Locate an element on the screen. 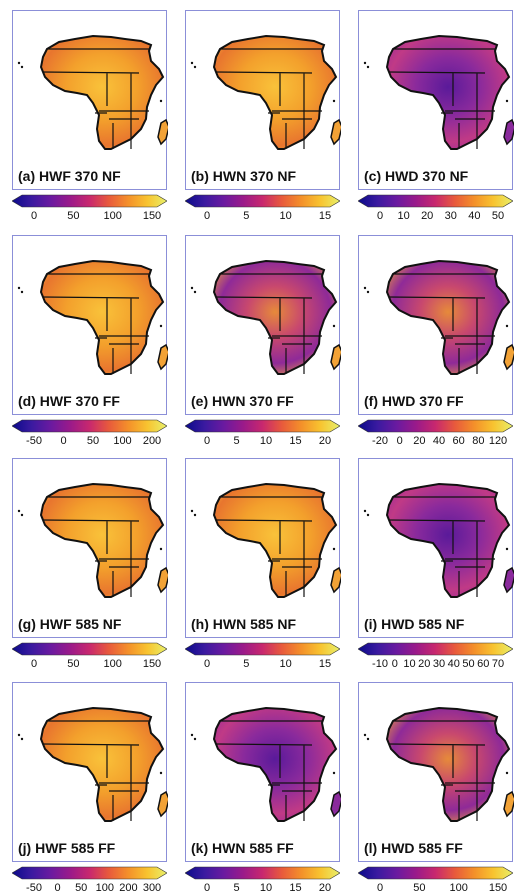  map-frame: (e) HWN 370 FF is located at coordinates (263, 325).